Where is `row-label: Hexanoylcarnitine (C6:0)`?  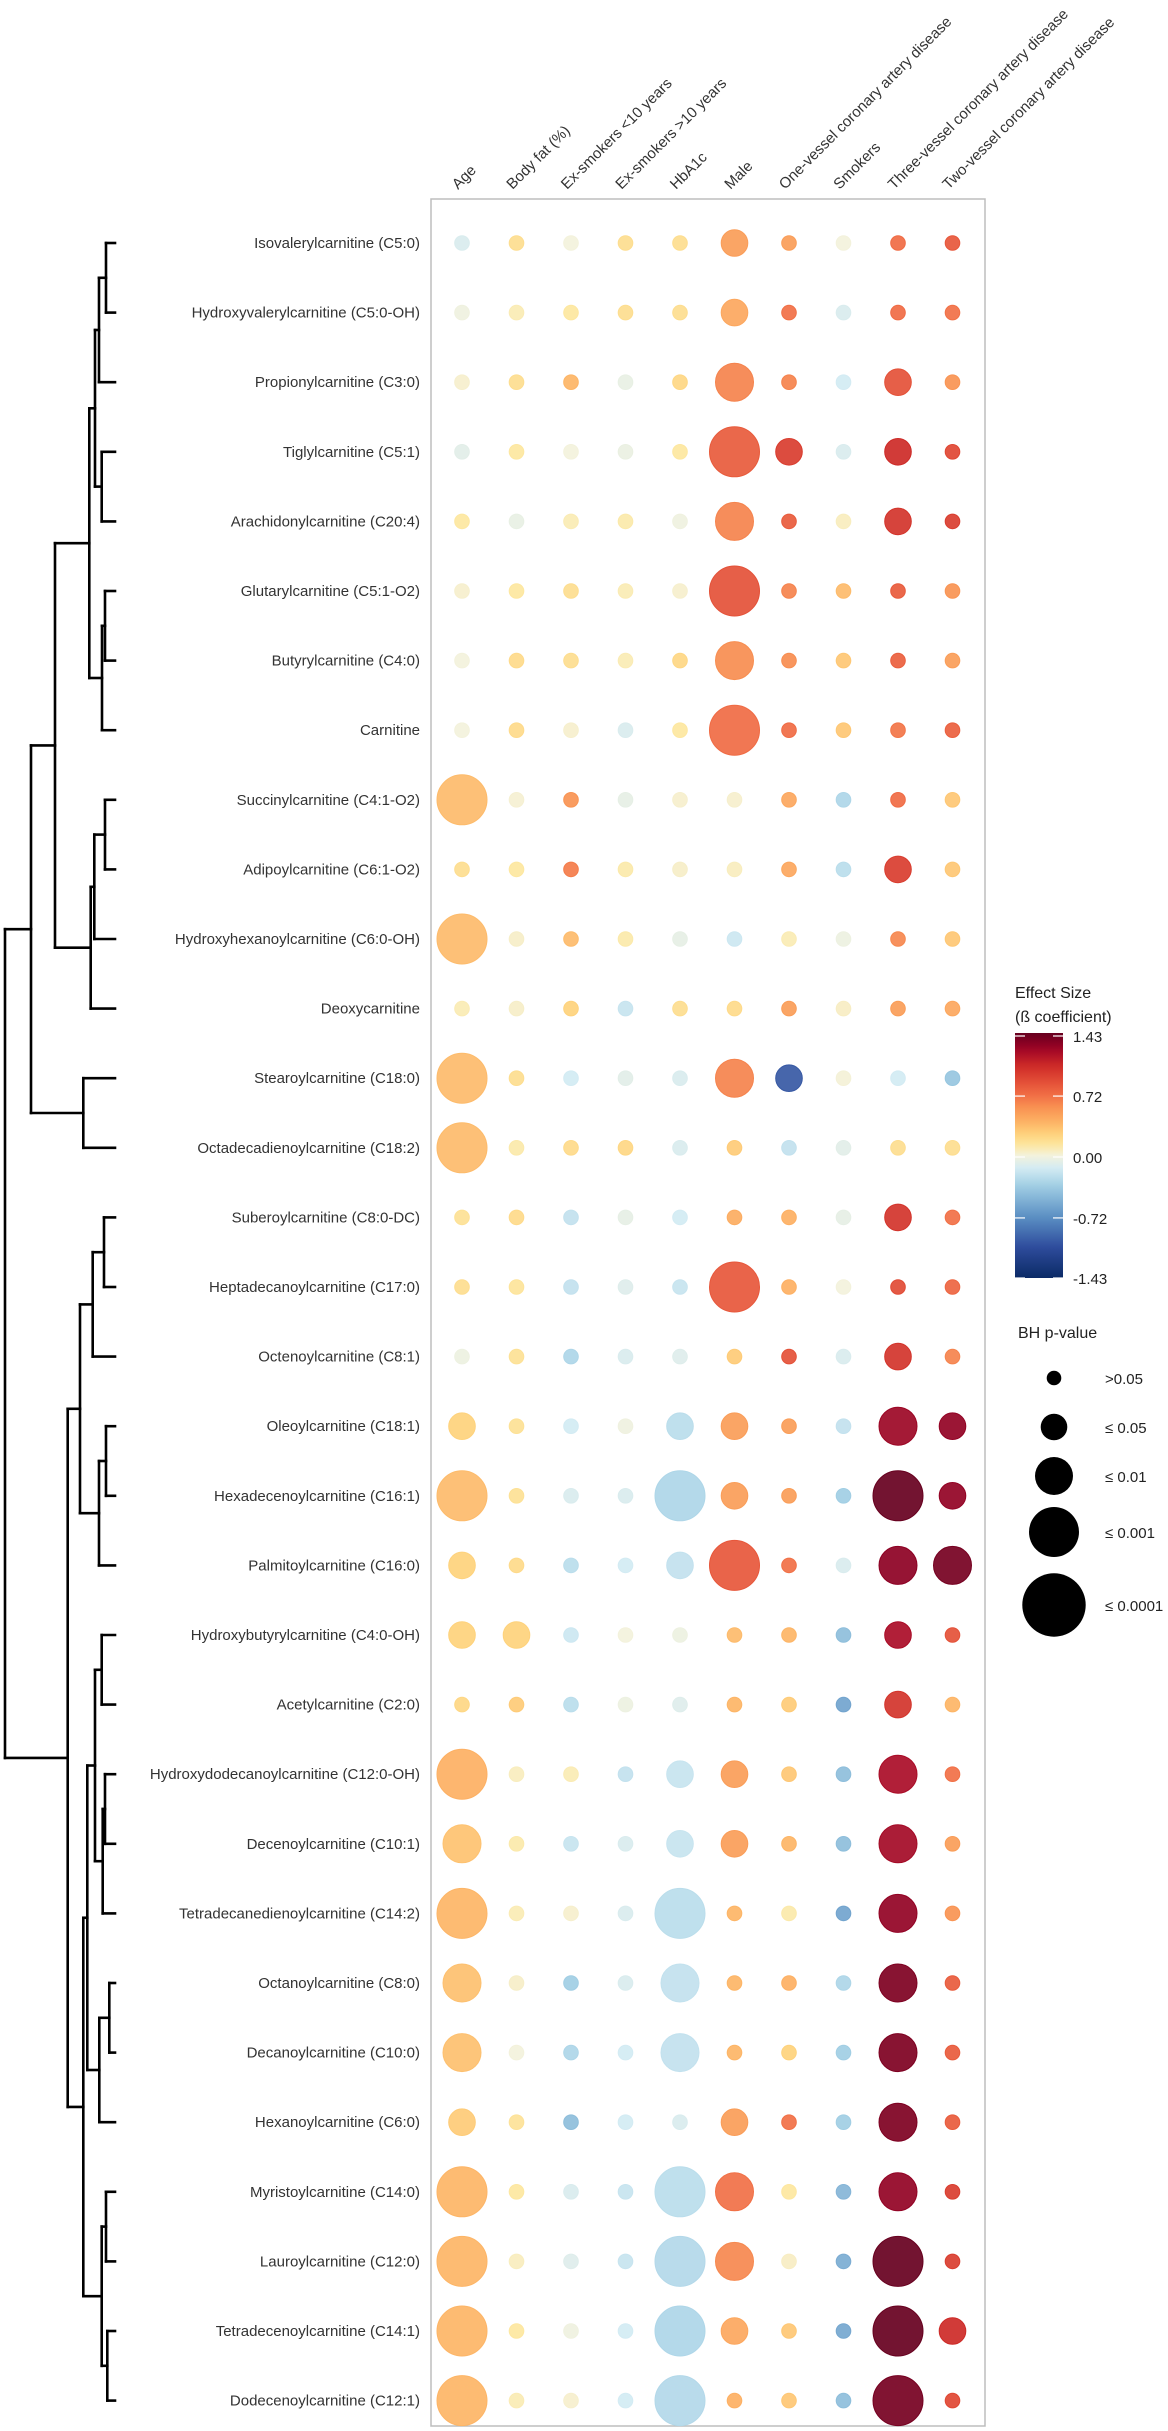 row-label: Hexanoylcarnitine (C6:0) is located at coordinates (337, 2122).